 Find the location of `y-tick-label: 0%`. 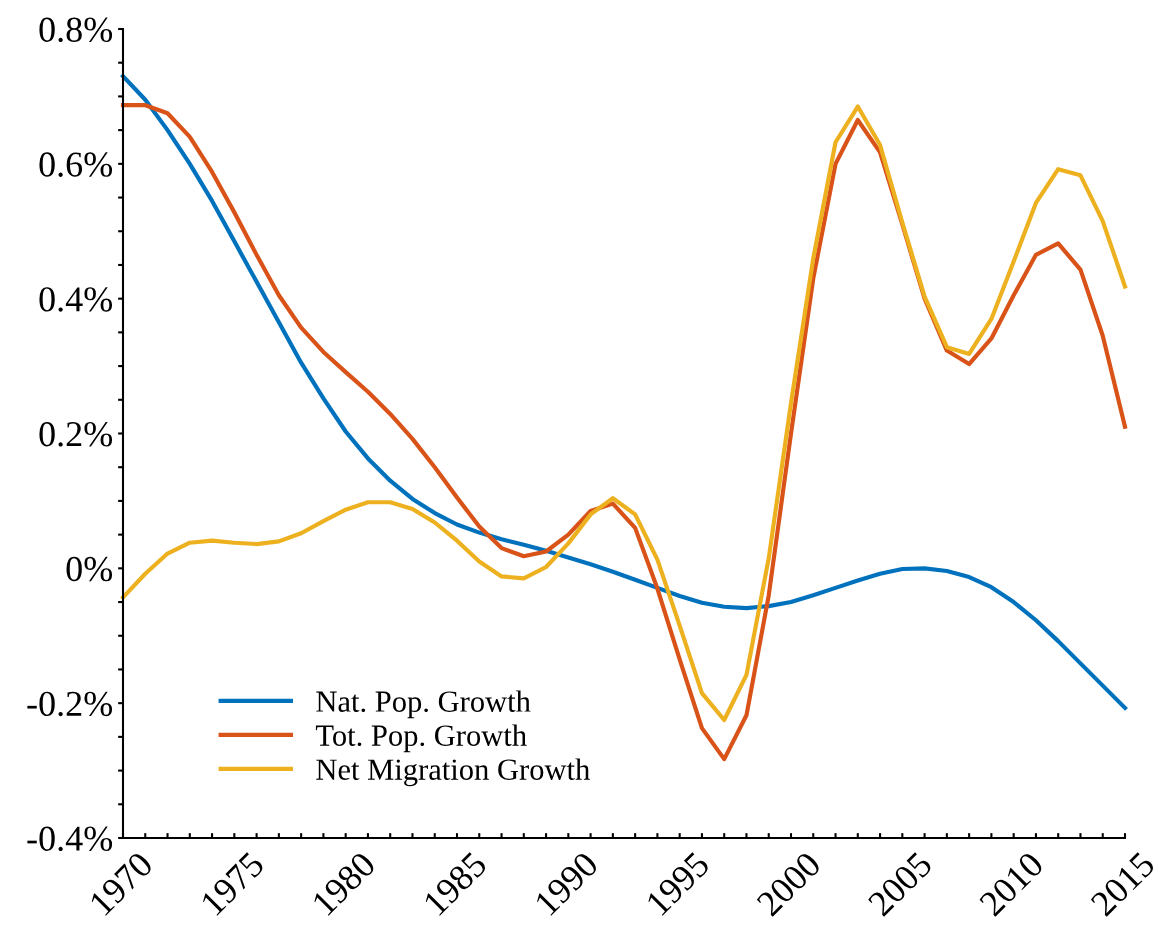

y-tick-label: 0% is located at coordinates (89, 569).